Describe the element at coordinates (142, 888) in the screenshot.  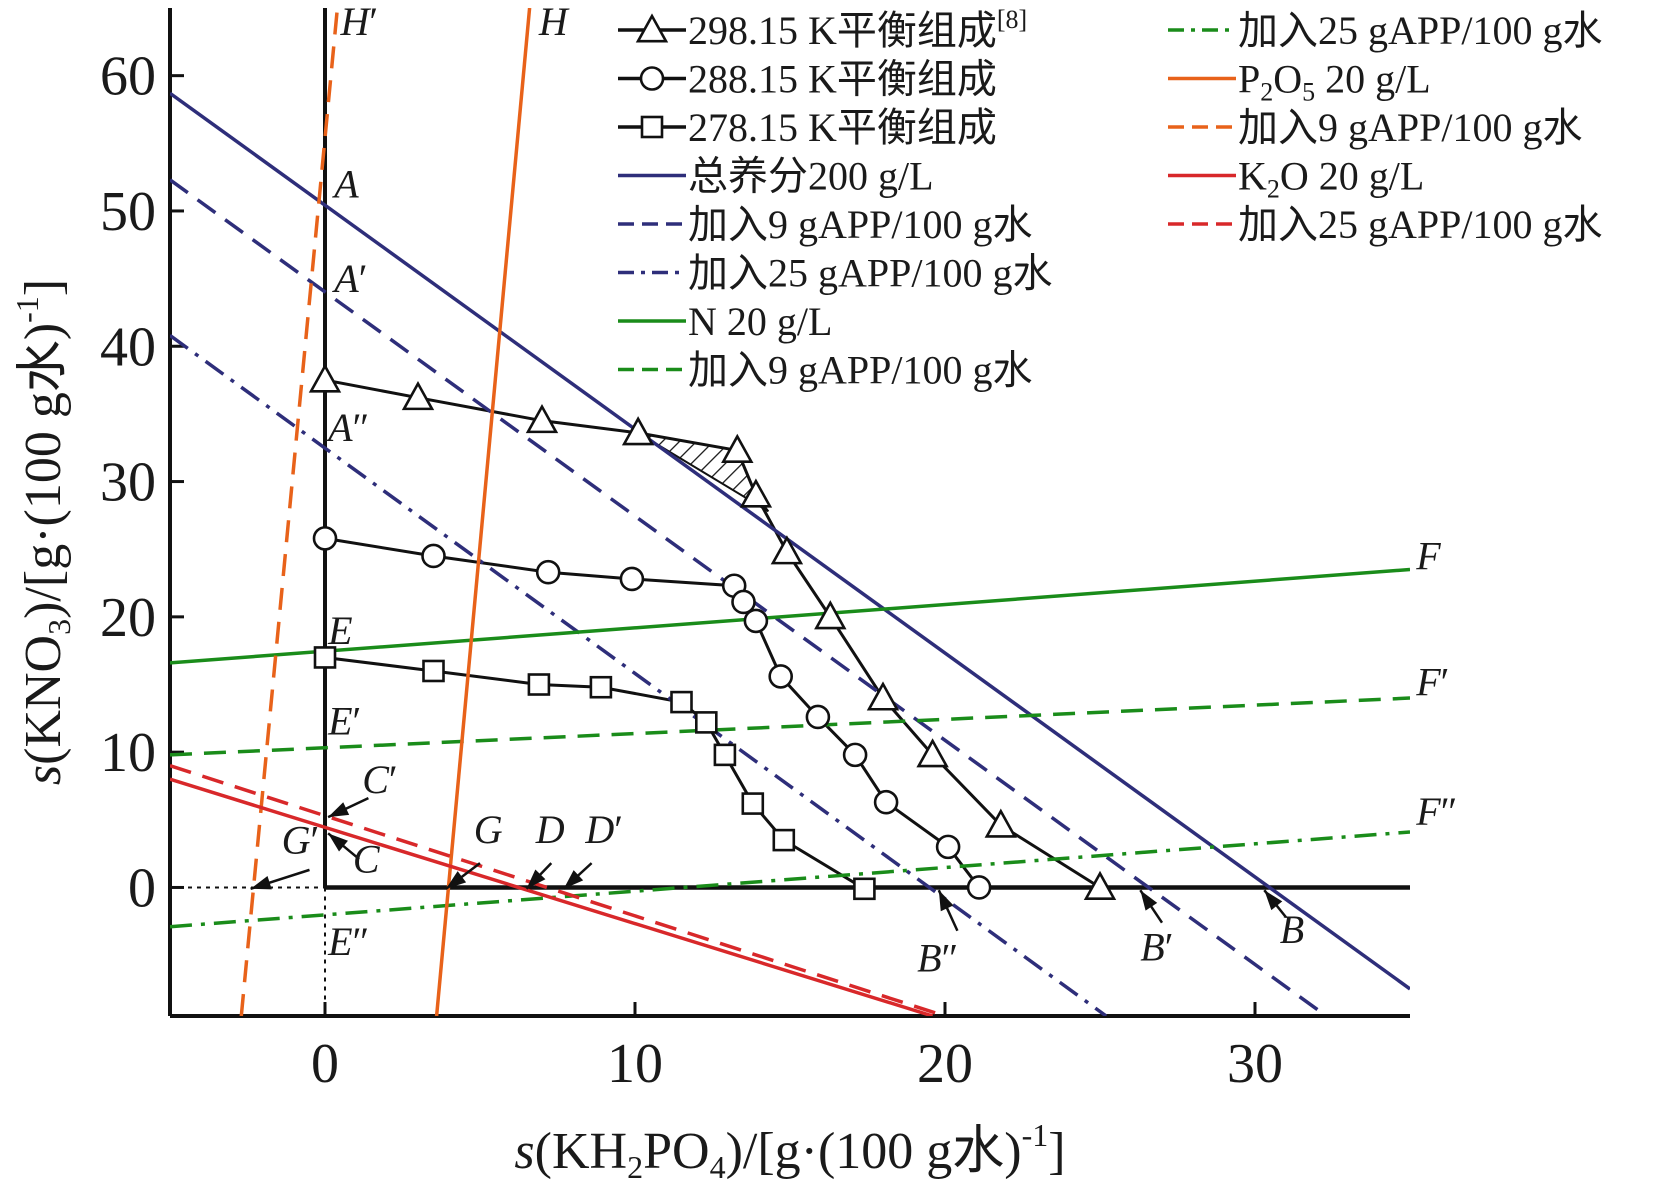
I see `y-tick-label: 0` at that location.